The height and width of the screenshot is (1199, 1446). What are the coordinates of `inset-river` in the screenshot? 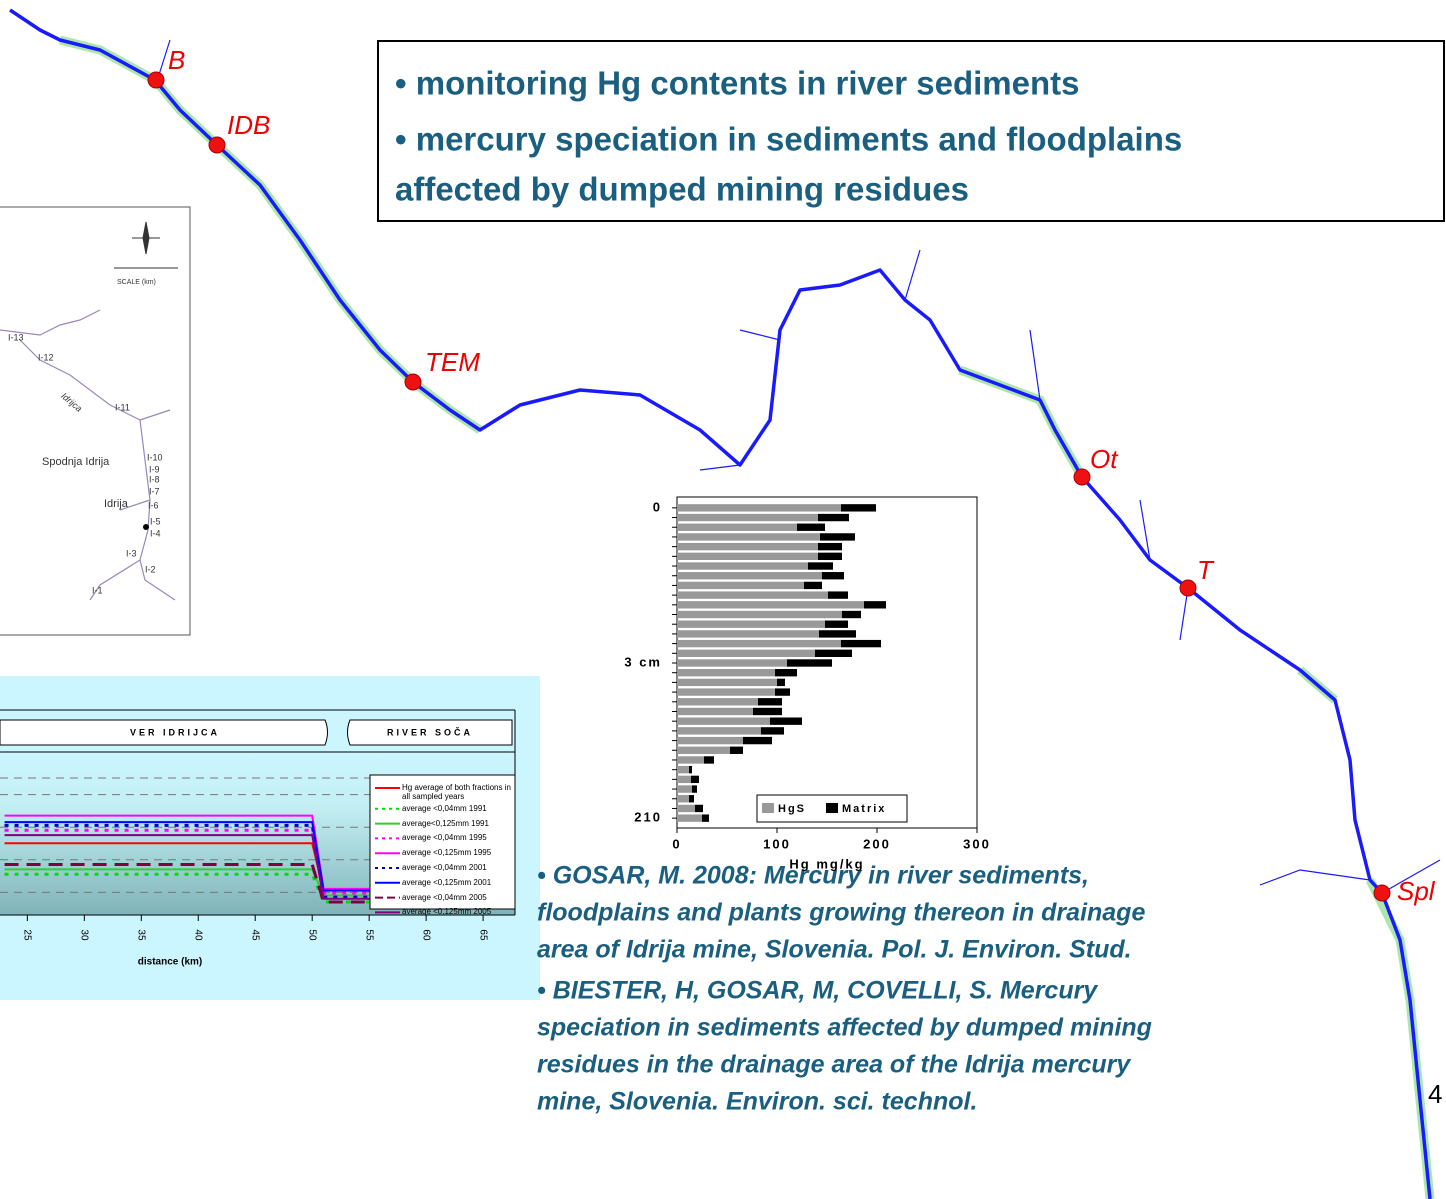 It's located at (88, 455).